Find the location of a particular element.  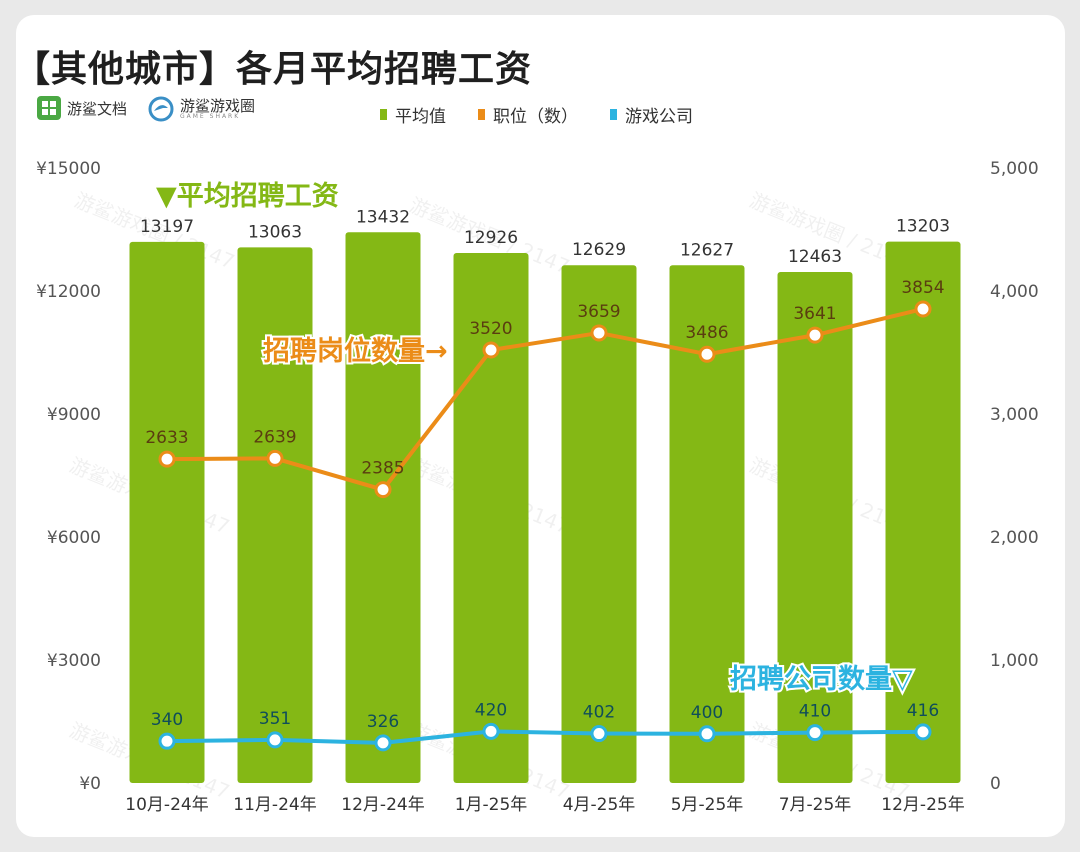

annotation-positions: 招聘岗位数量→ is located at coordinates (355, 351).